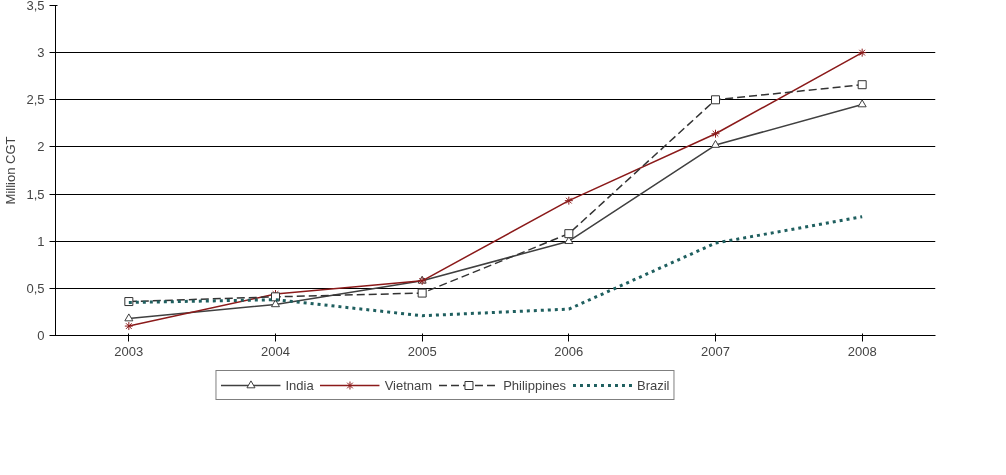  I want to click on y-tick-label: 0,5, so click(35, 288).